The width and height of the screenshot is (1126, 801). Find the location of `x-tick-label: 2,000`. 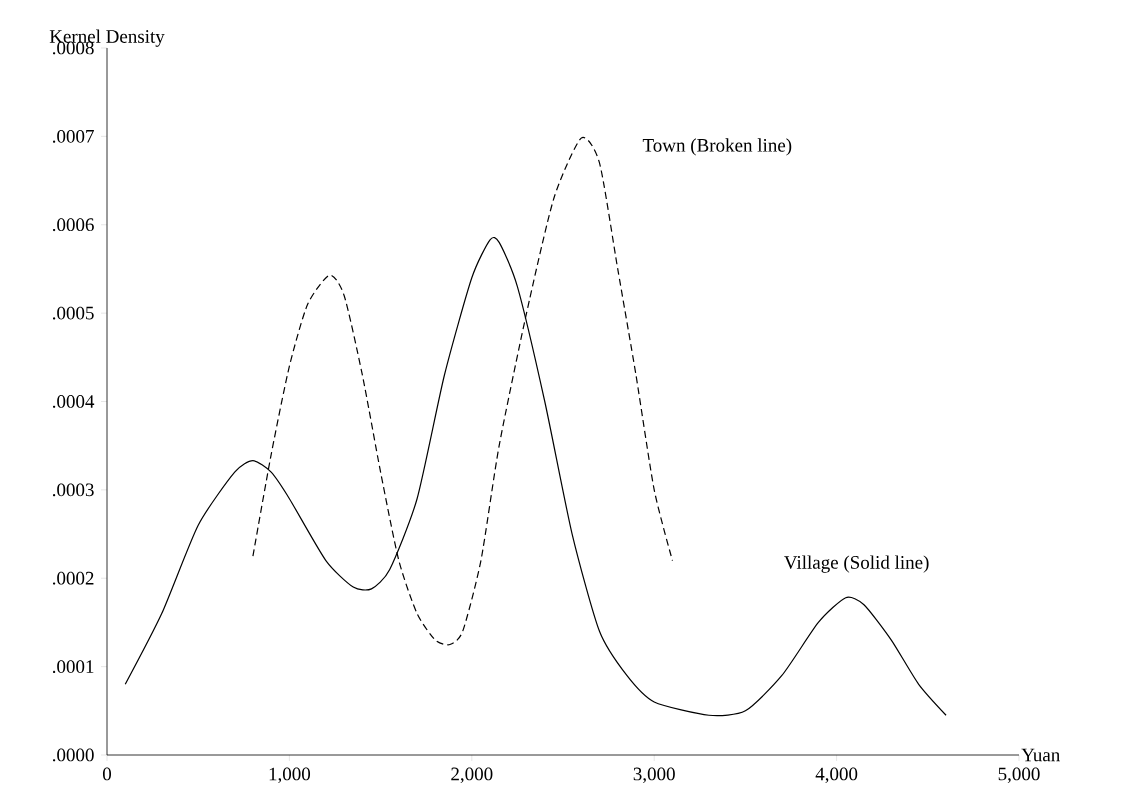

x-tick-label: 2,000 is located at coordinates (472, 775).